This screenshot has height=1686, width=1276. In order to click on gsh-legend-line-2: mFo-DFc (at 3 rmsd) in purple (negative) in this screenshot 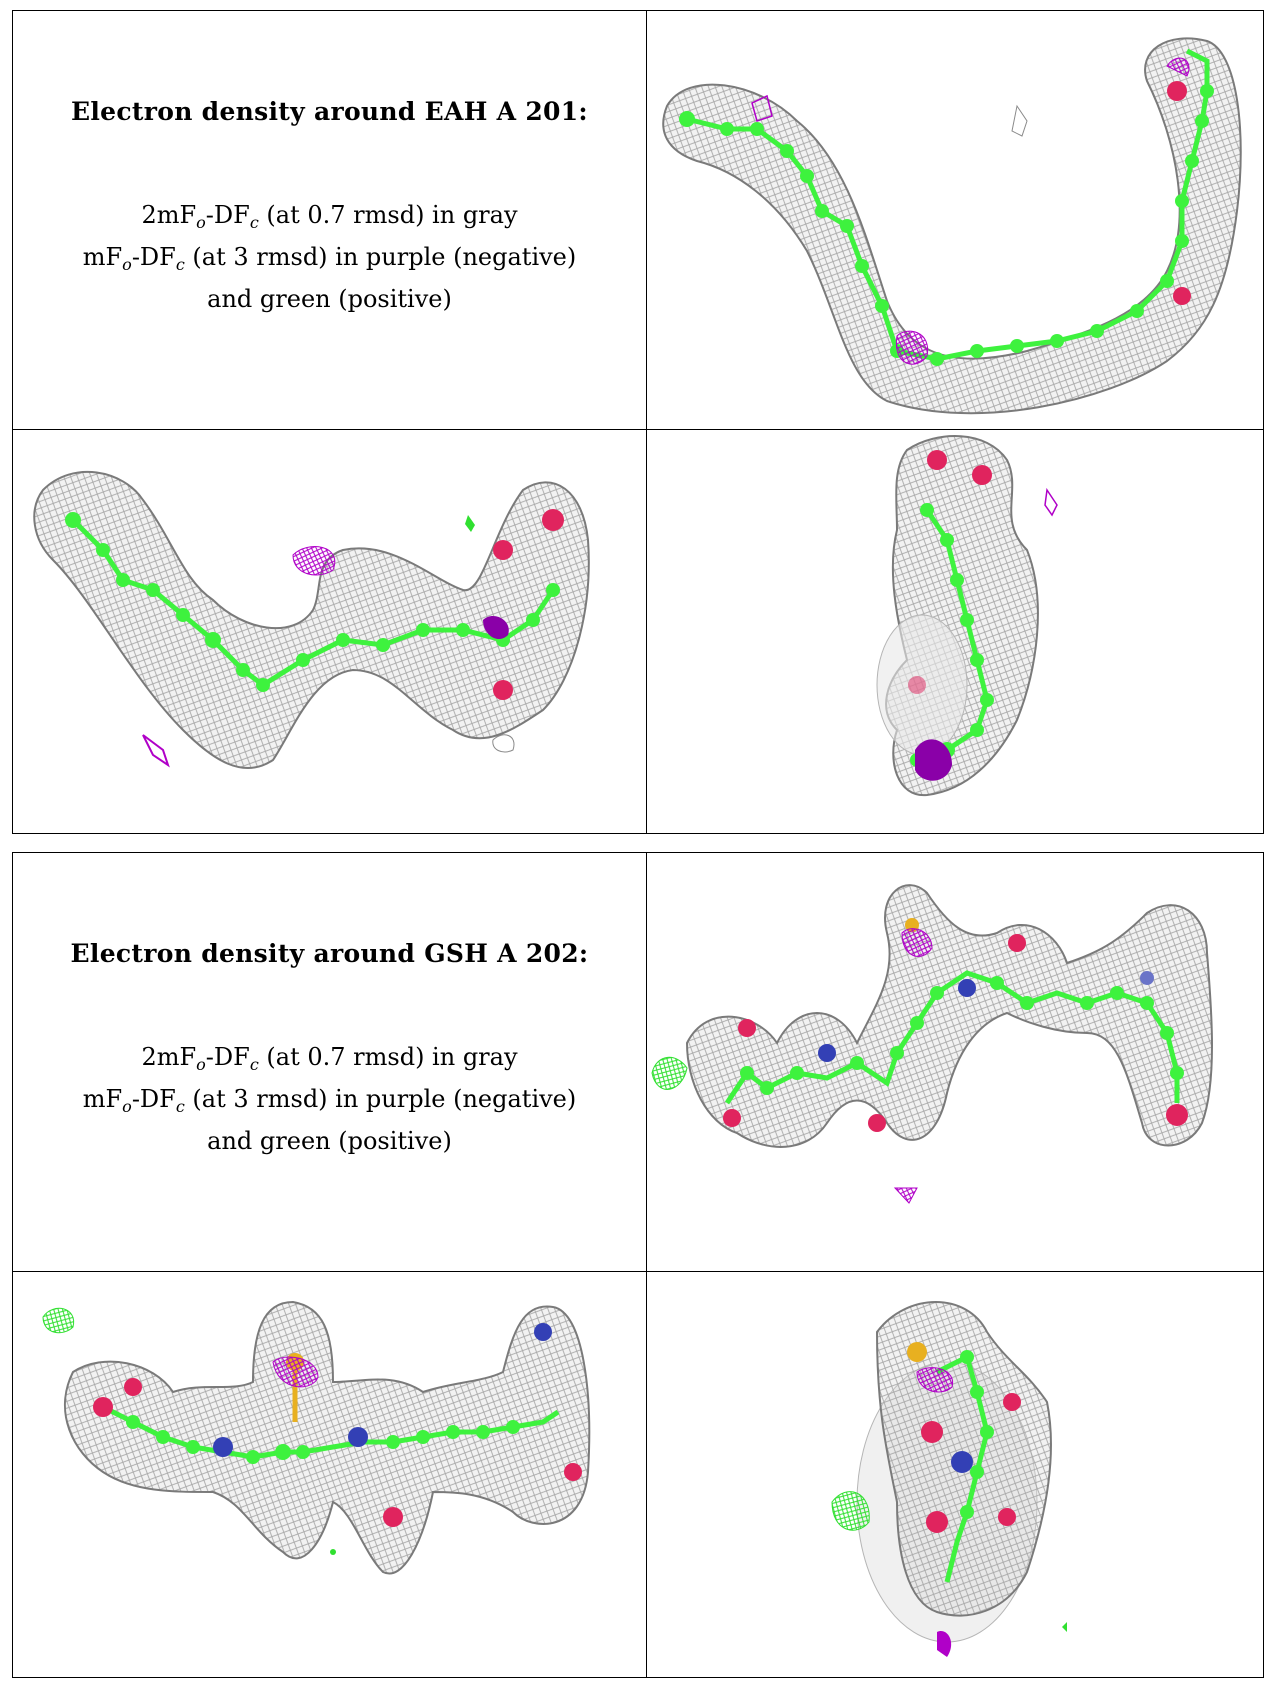, I will do `click(329, 1100)`.